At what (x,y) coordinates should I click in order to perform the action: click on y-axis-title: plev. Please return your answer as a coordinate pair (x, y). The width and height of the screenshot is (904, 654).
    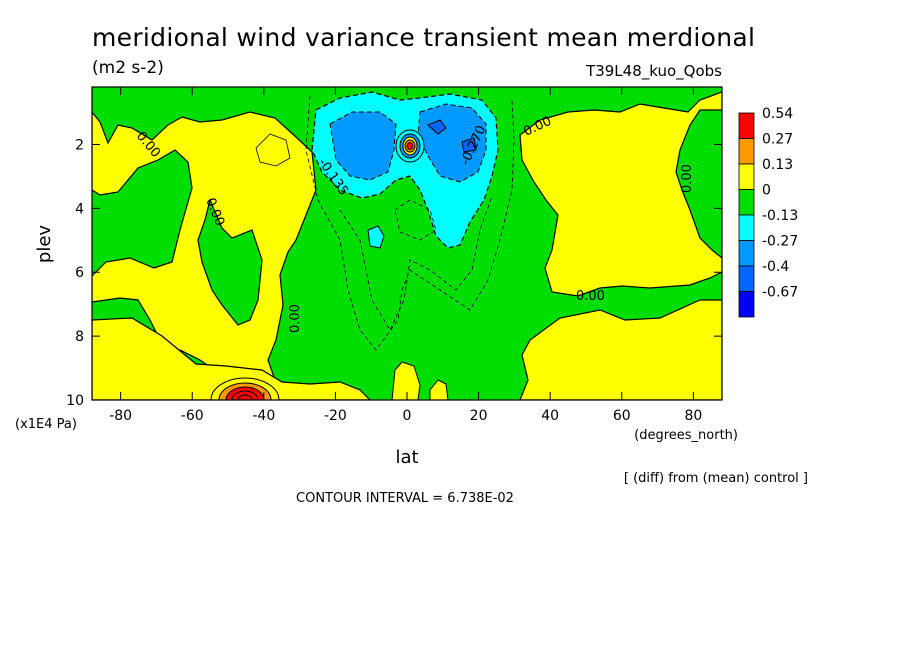
    Looking at the image, I should click on (44, 244).